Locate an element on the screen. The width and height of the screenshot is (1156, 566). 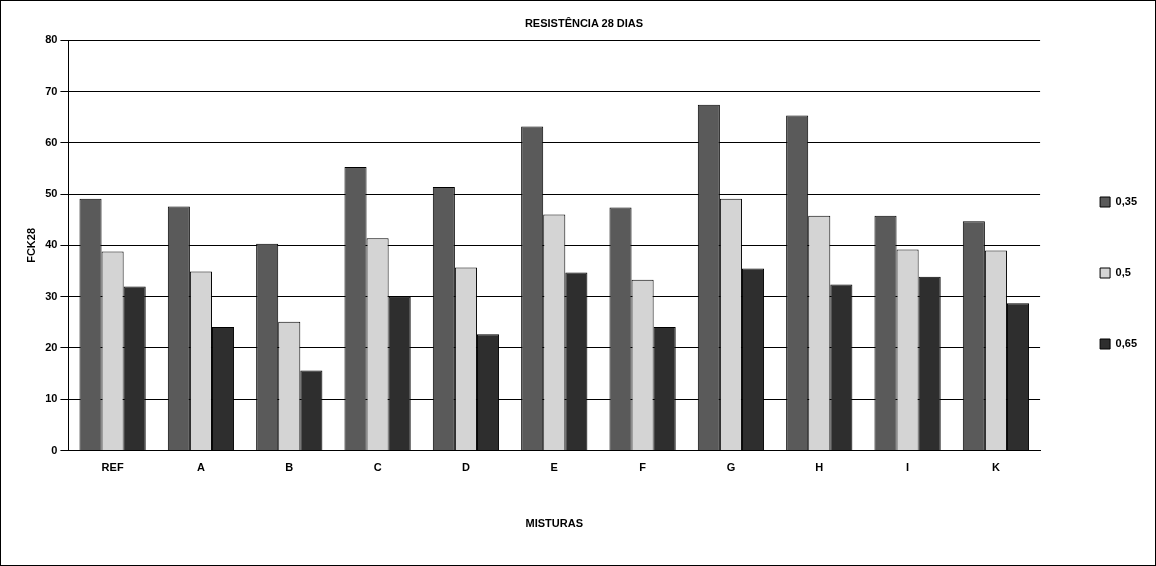
legend-label: 0,5 is located at coordinates (1123, 272).